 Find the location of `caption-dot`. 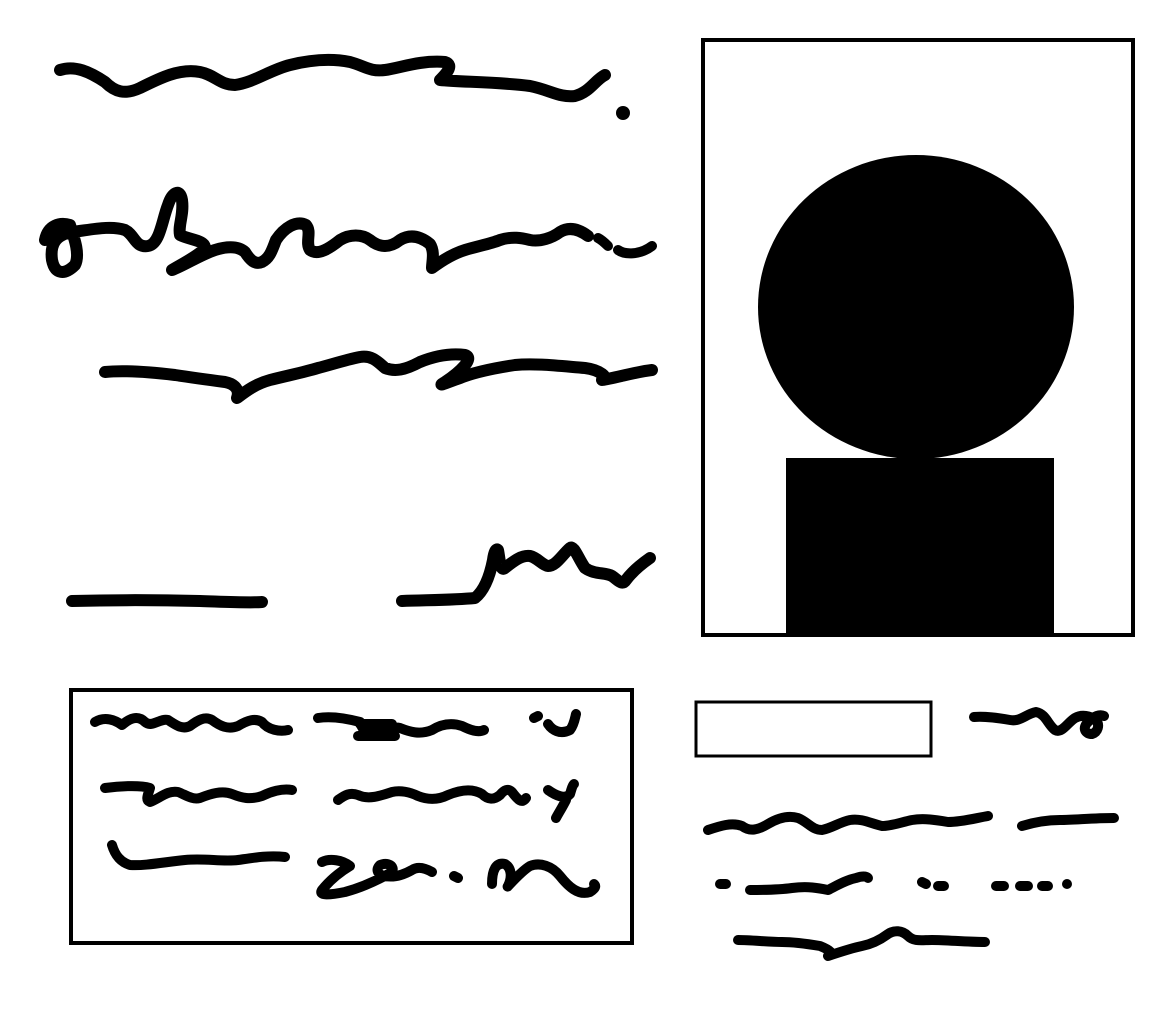

caption-dot is located at coordinates (1067, 884).